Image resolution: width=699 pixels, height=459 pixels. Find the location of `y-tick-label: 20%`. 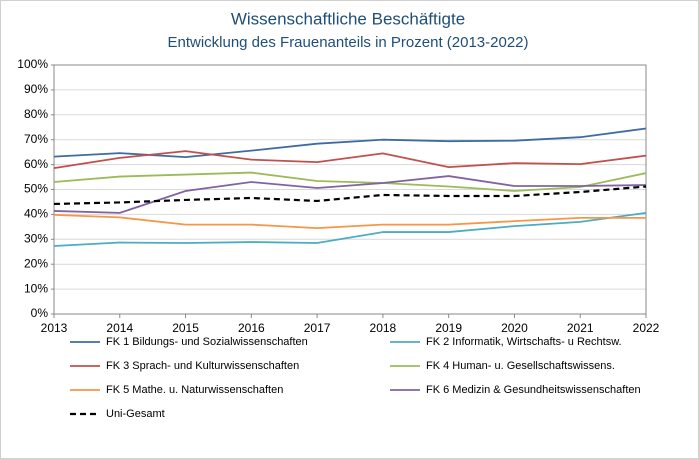

y-tick-label: 20% is located at coordinates (36, 263).